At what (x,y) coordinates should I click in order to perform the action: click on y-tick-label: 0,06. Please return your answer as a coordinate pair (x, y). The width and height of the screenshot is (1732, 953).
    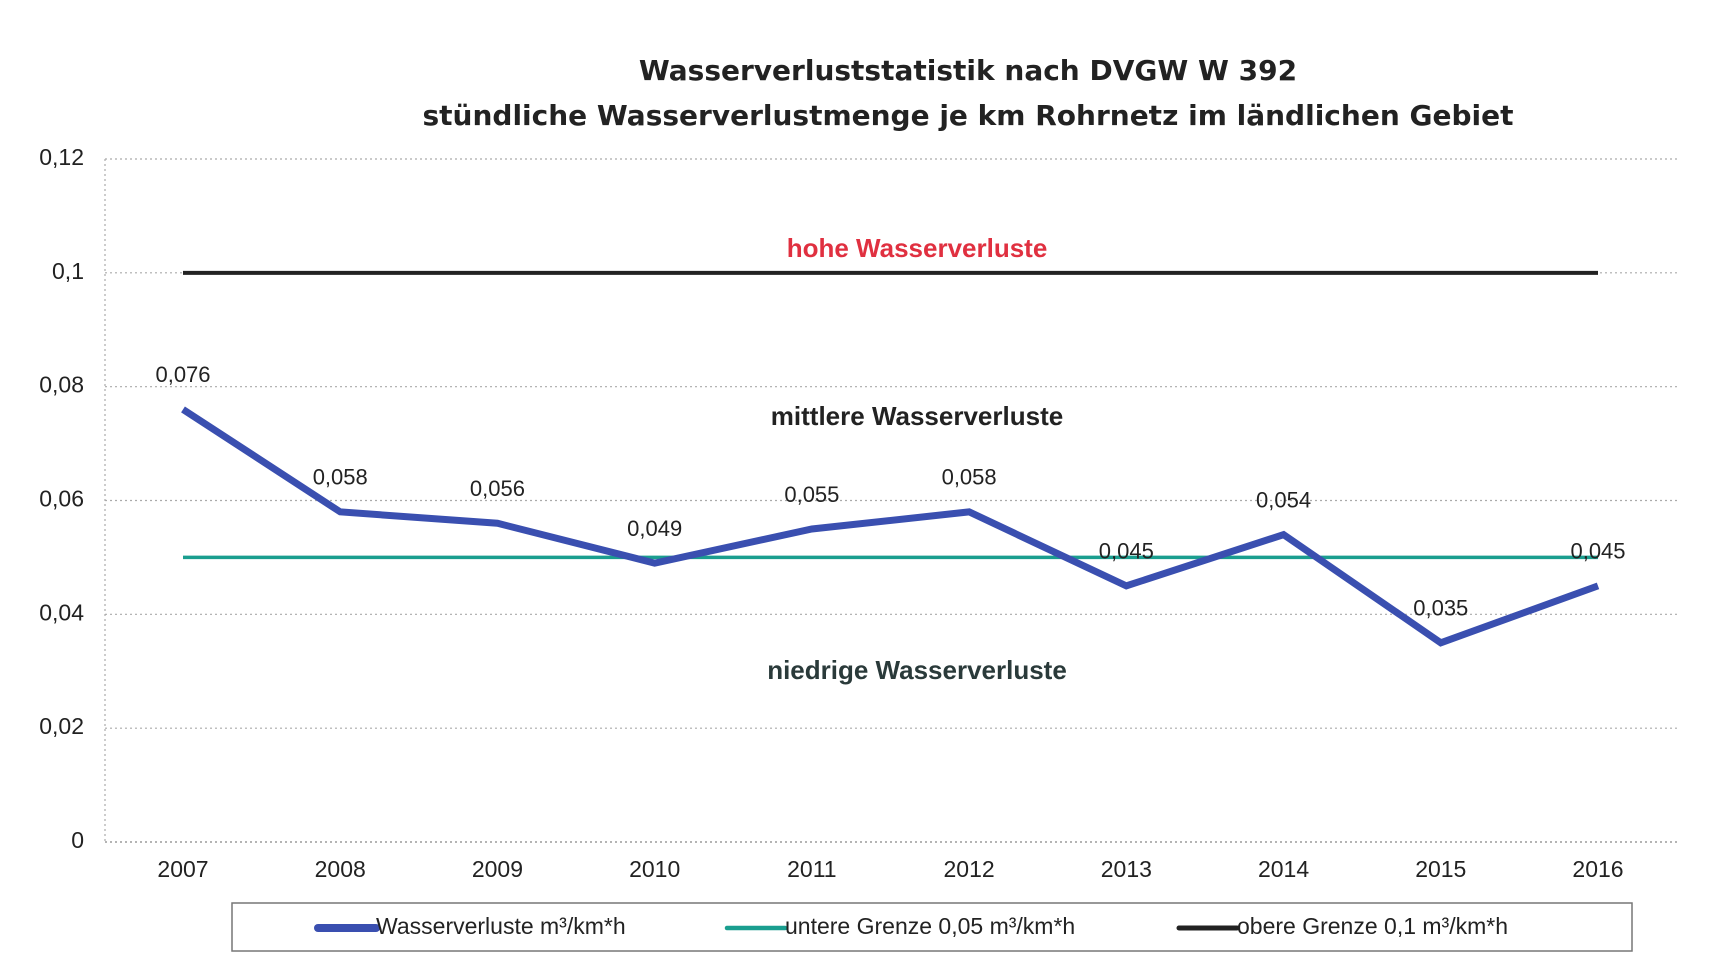
    Looking at the image, I should click on (61, 499).